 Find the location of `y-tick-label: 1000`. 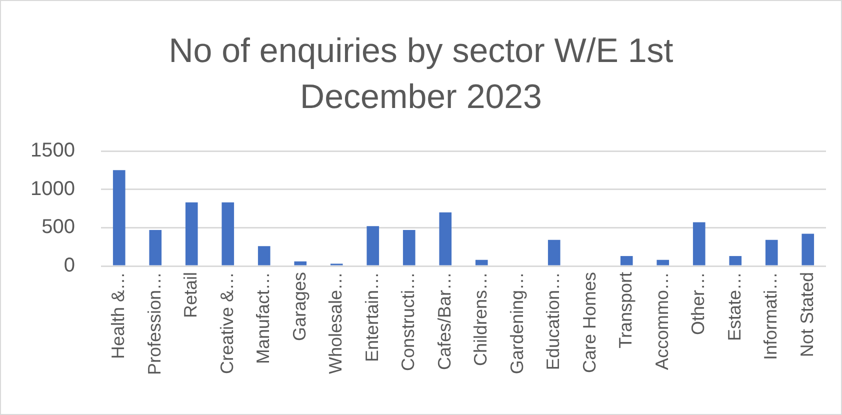

y-tick-label: 1000 is located at coordinates (52, 189).